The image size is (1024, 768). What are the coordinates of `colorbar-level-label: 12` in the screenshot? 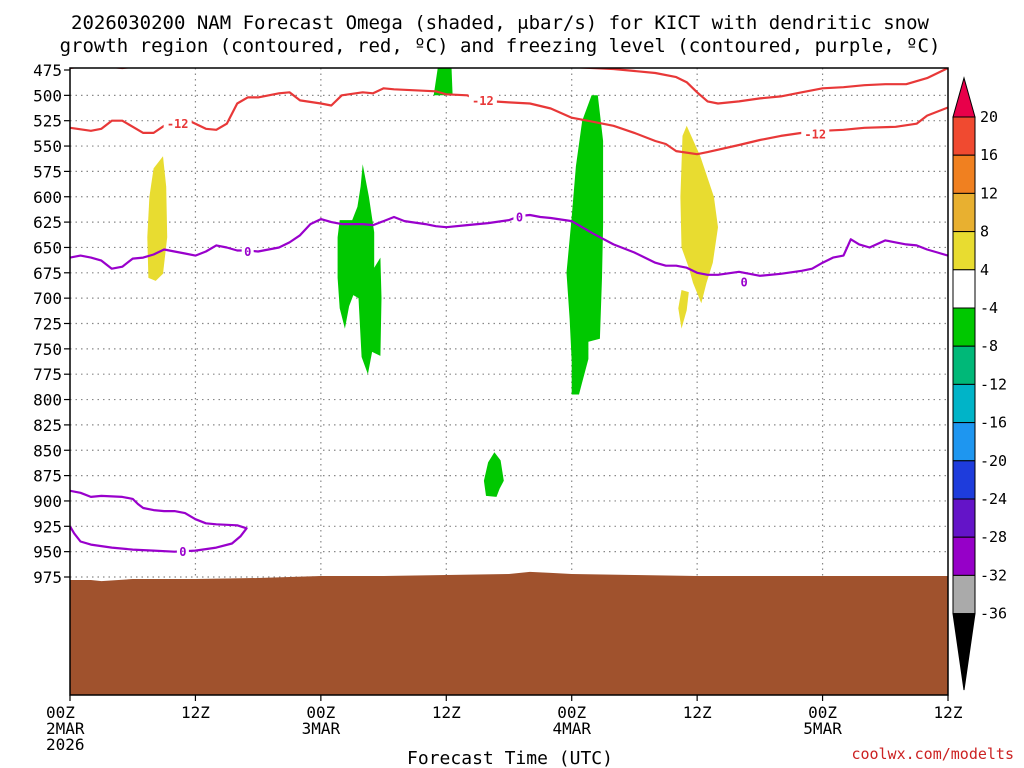 It's located at (989, 193).